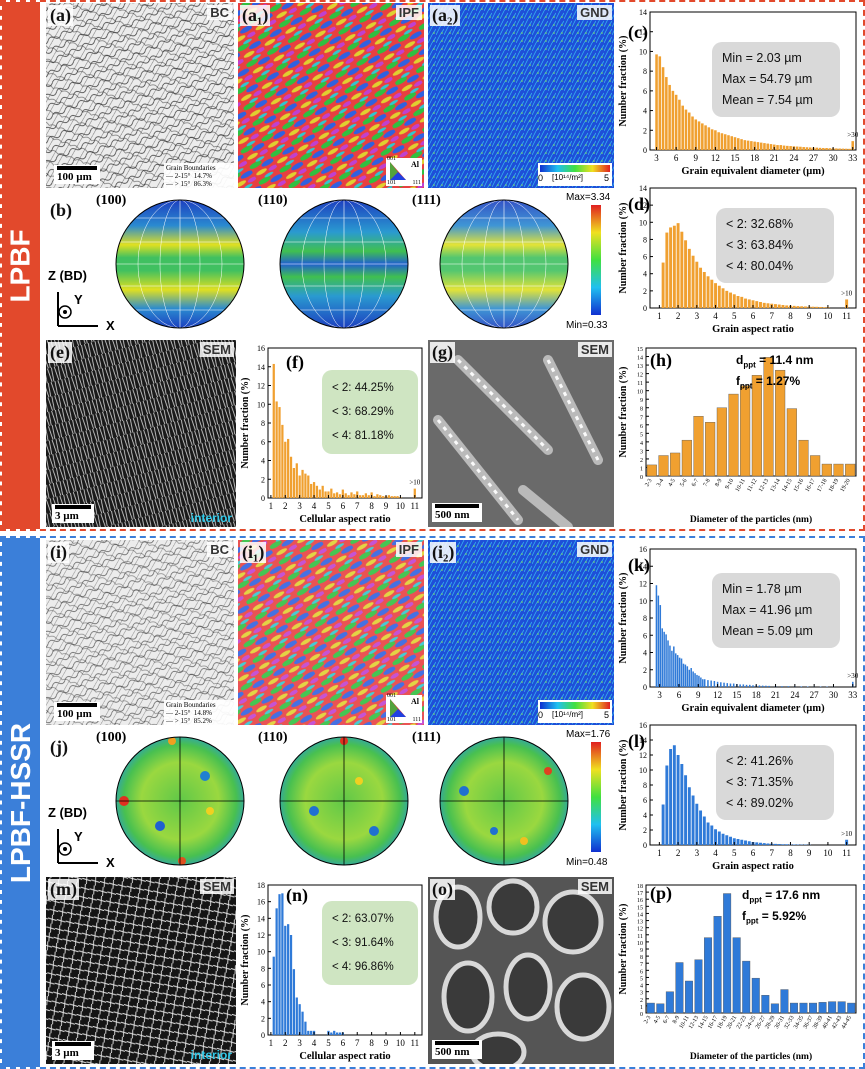  What do you see at coordinates (795, 695) in the screenshot?
I see `x-tick-label: 24` at bounding box center [795, 695].